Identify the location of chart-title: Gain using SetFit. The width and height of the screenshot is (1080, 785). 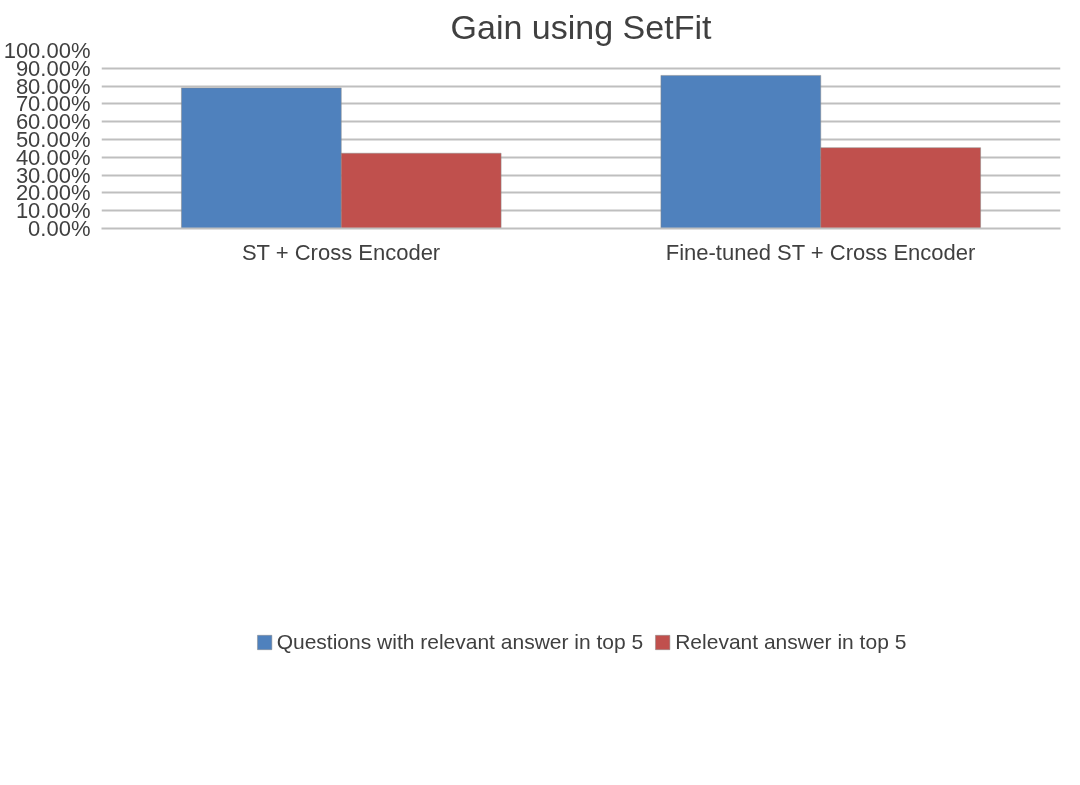
(581, 26).